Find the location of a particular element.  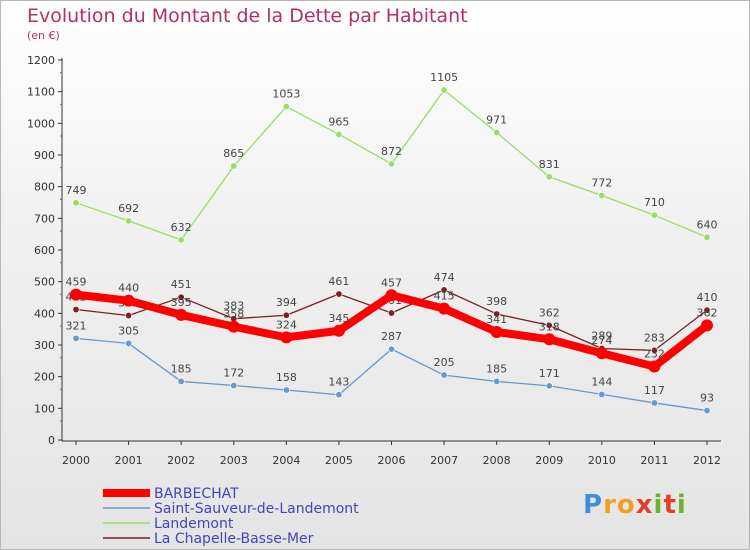

logo-letter: P is located at coordinates (593, 505).